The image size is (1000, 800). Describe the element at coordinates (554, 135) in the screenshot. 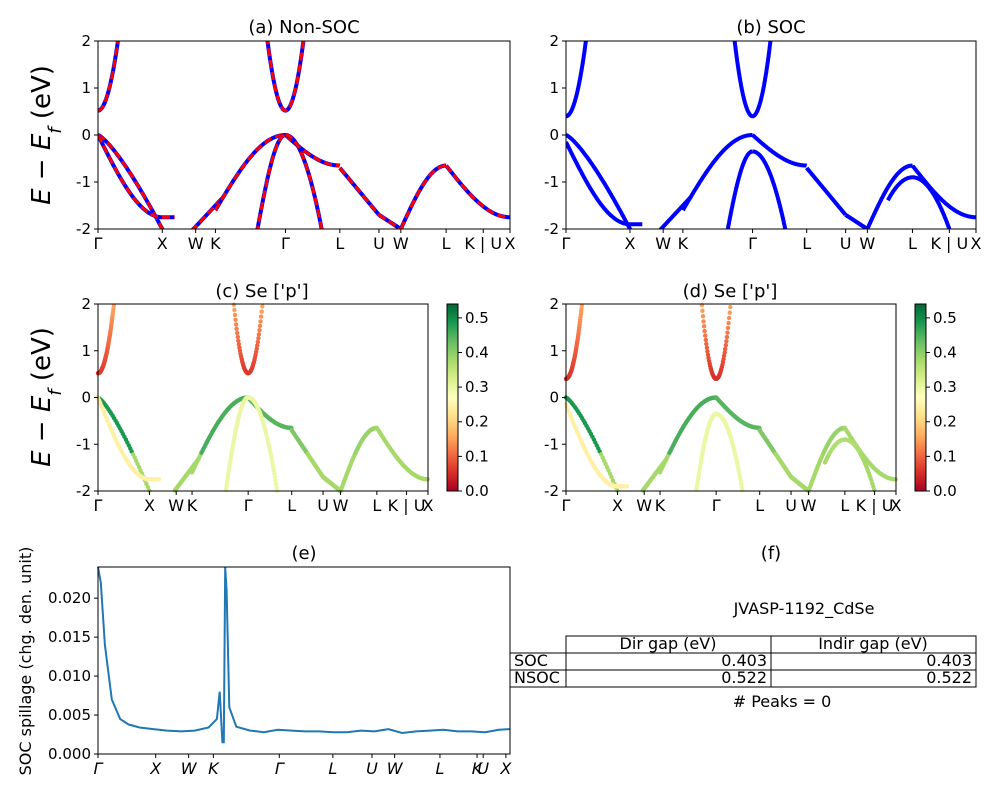

I see `ytick-label: 0` at that location.